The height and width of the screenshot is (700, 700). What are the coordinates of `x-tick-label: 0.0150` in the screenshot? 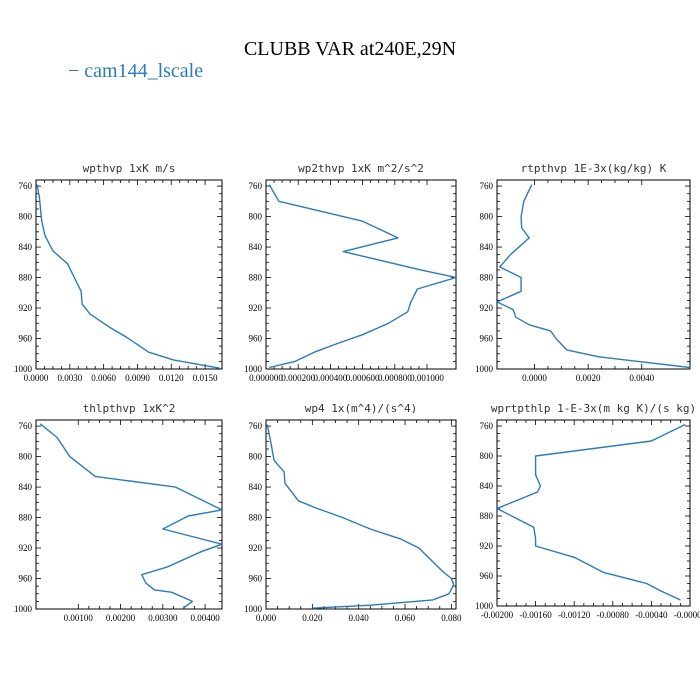 It's located at (205, 378).